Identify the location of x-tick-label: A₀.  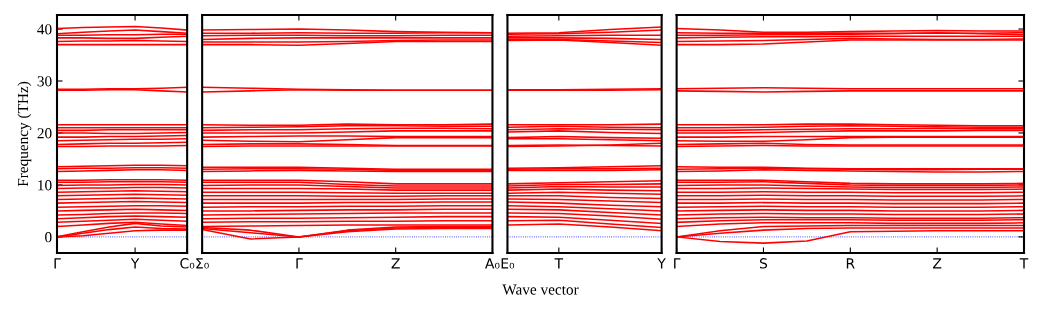
(492, 263).